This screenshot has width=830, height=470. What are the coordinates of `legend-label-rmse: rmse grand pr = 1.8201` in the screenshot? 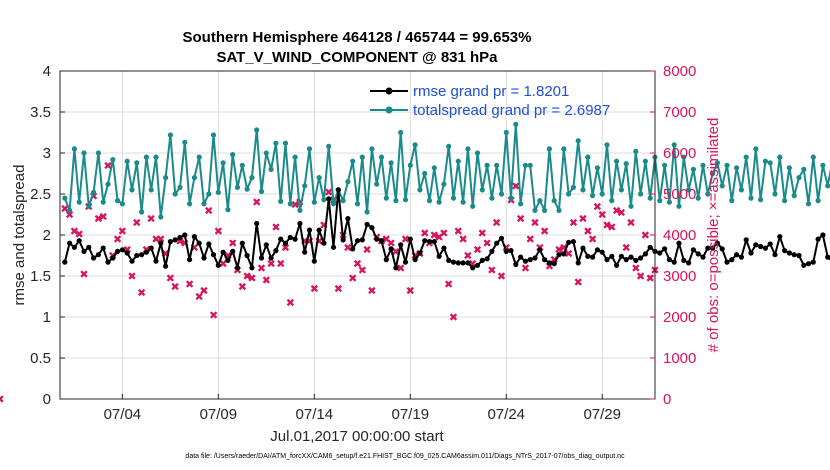 It's located at (491, 91).